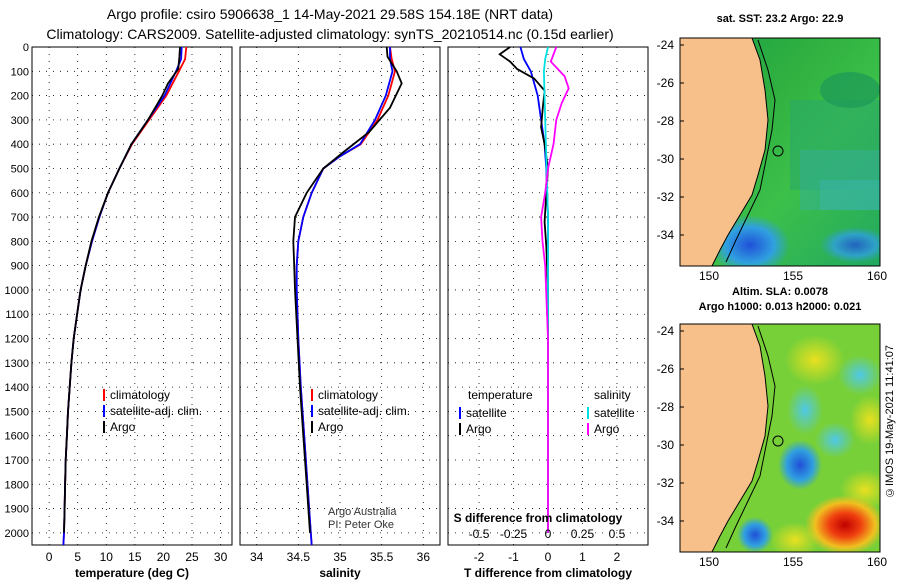  What do you see at coordinates (340, 573) in the screenshot?
I see `x-axis-label: salinity` at bounding box center [340, 573].